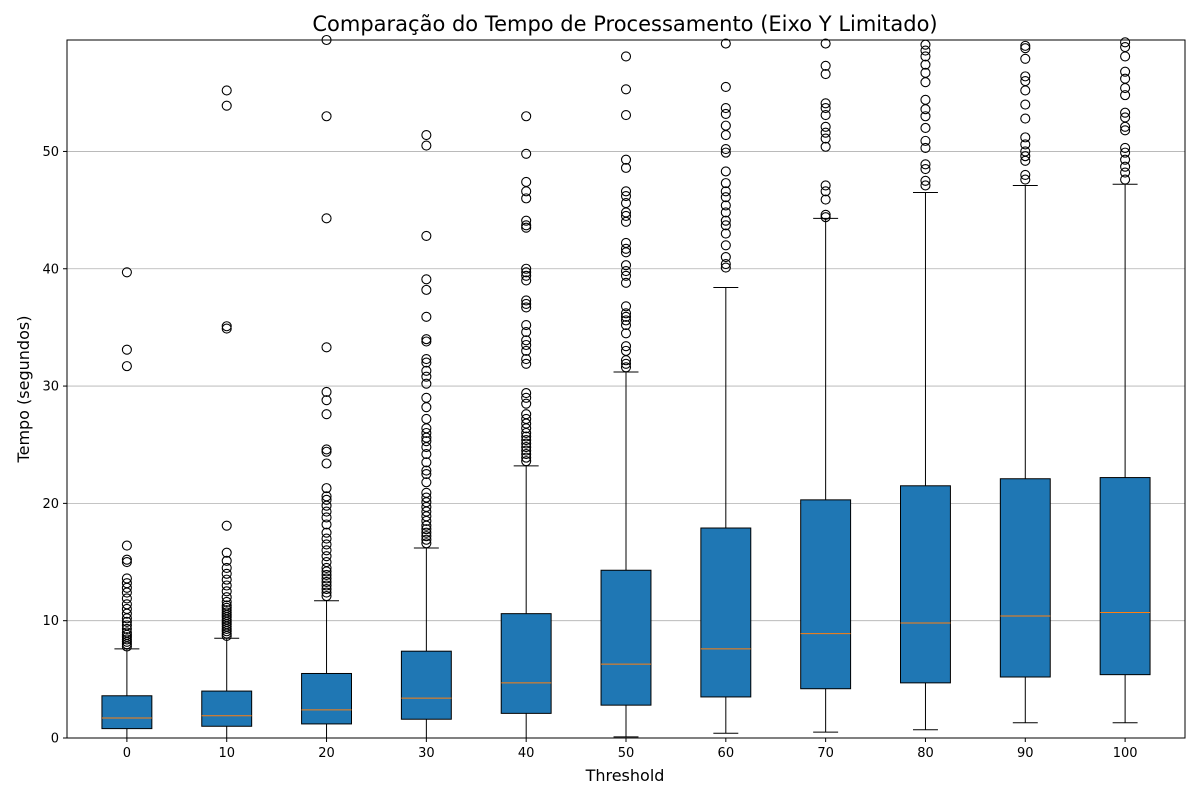 This screenshot has width=1200, height=800. Describe the element at coordinates (50, 621) in the screenshot. I see `y-tick-label: 10` at that location.